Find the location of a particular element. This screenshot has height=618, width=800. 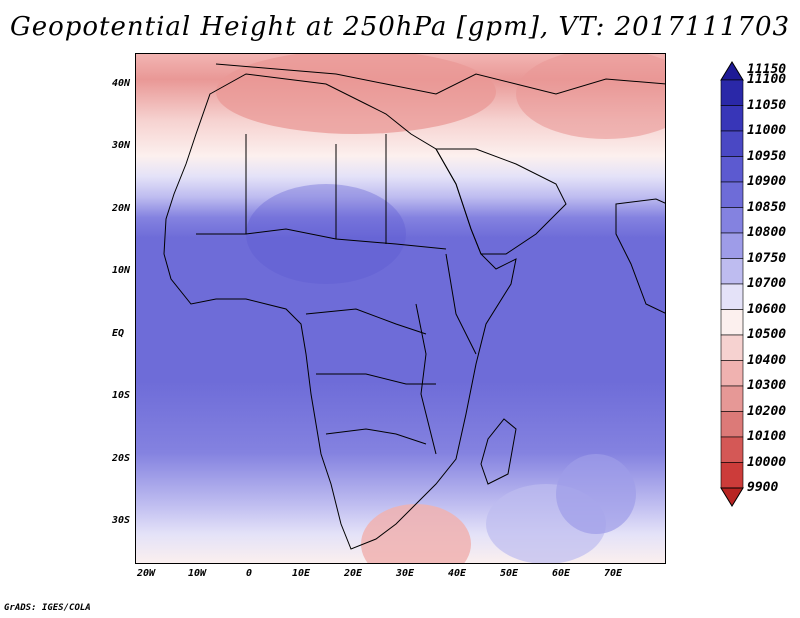

lat-label: 10N is located at coordinates (120, 270).